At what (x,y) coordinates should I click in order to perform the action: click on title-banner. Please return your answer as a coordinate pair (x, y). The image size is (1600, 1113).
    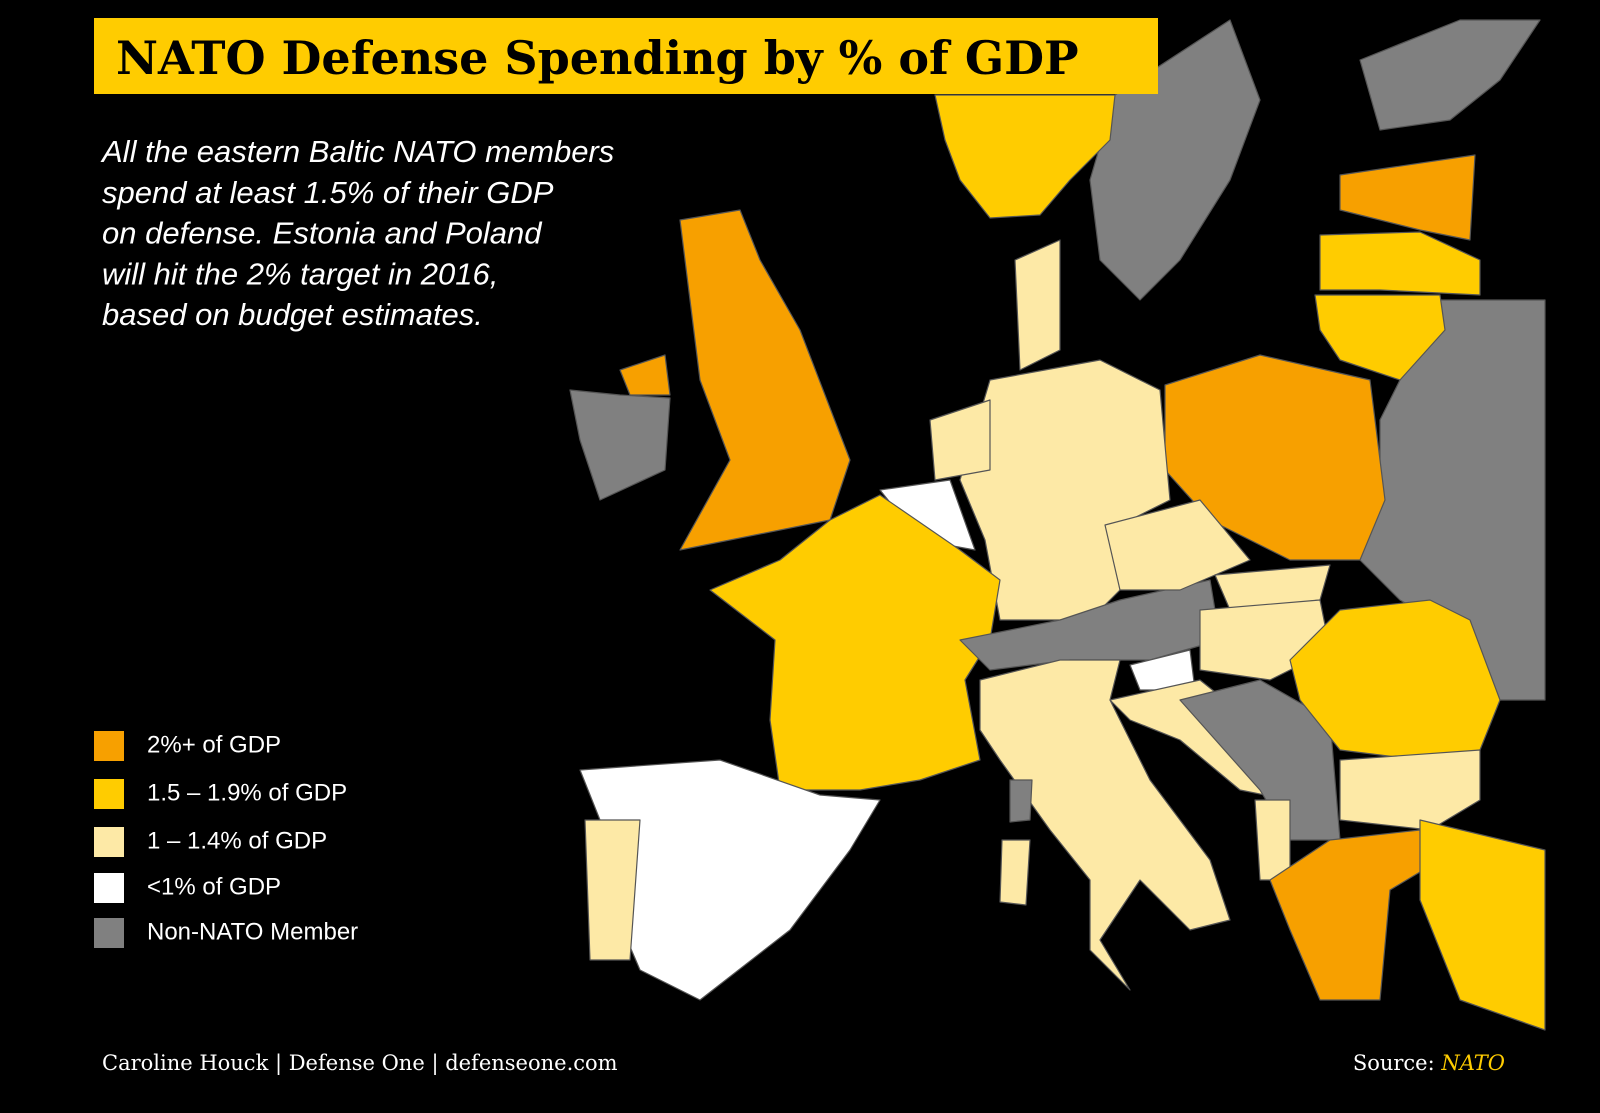
    Looking at the image, I should click on (626, 56).